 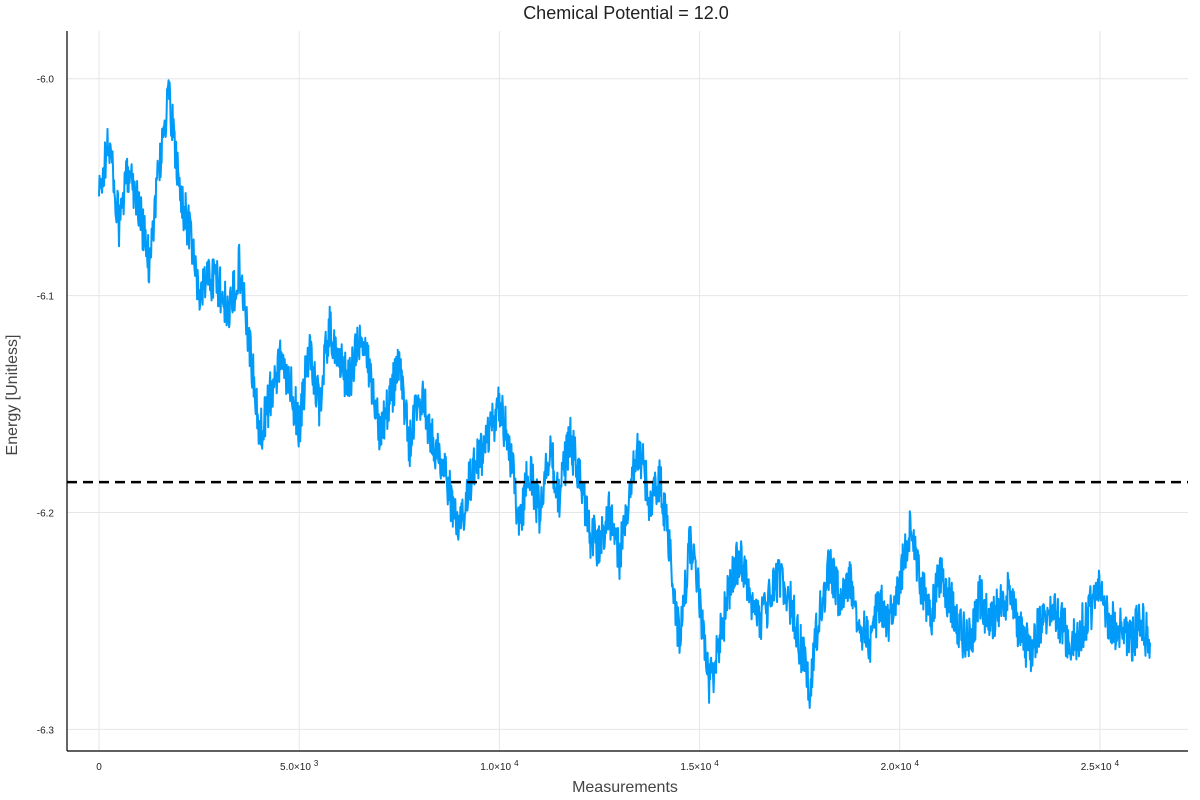 I want to click on x-tick-mantissa: 2.5×10, so click(x=1096, y=767).